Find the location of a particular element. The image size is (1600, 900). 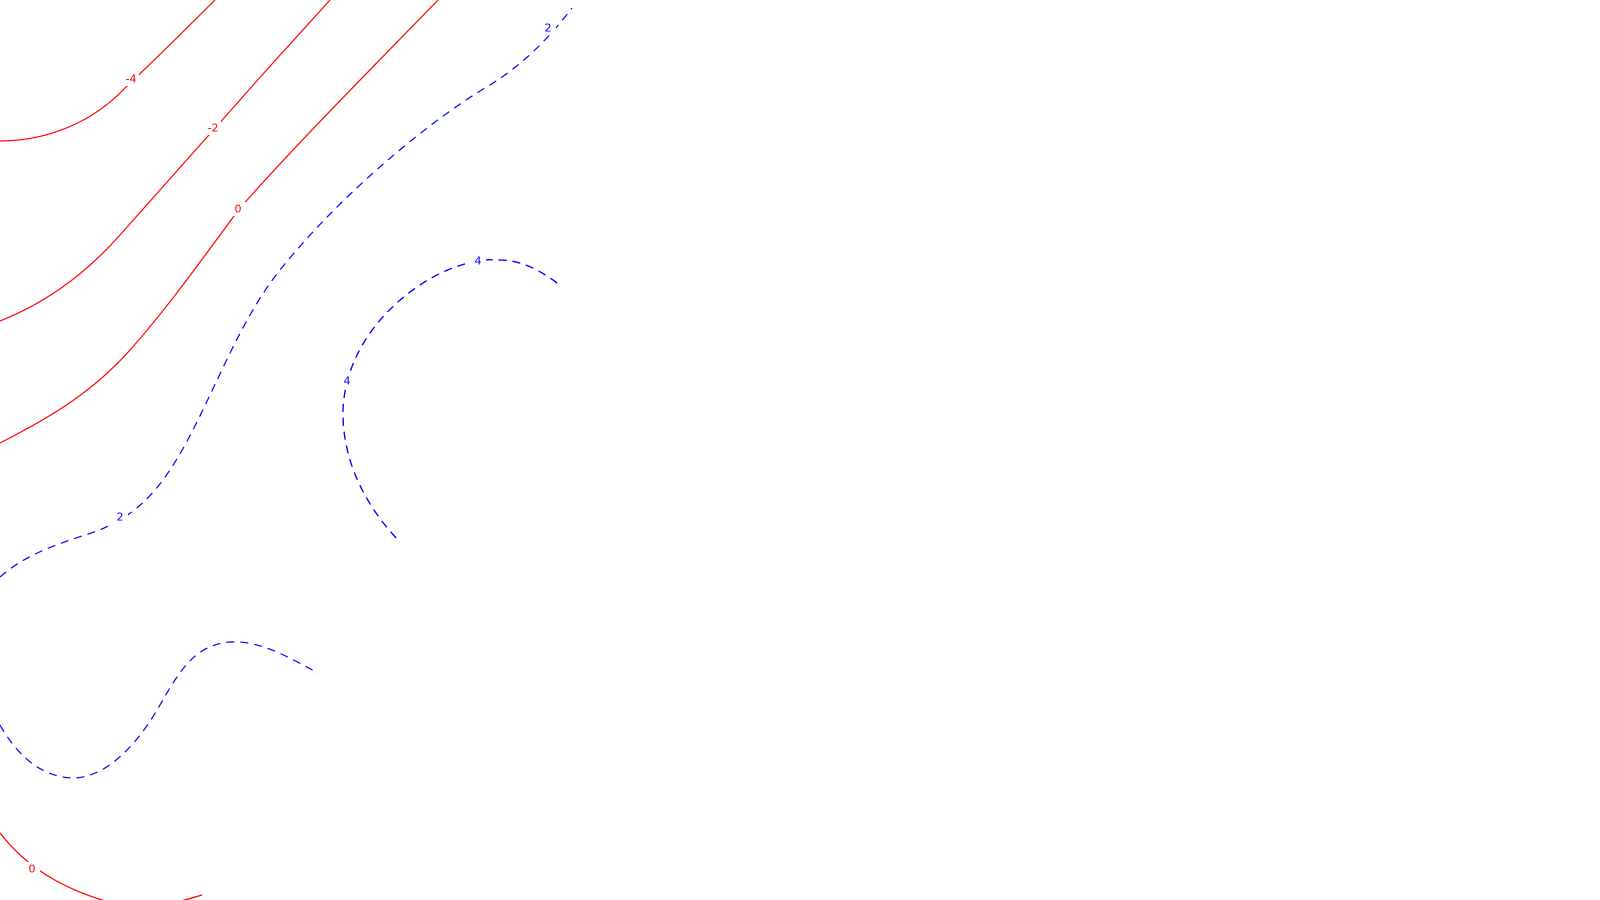

contour-line-level-neg2 is located at coordinates (165, 161).